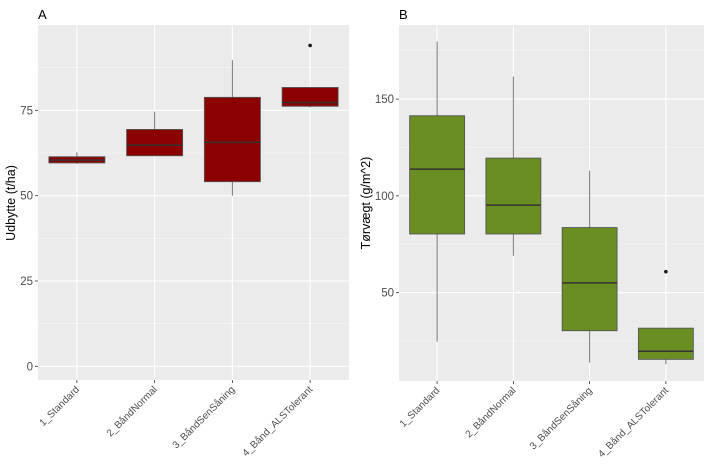 The width and height of the screenshot is (706, 467). What do you see at coordinates (420, 407) in the screenshot?
I see `panel-b-xtick-label: 1_Standard` at bounding box center [420, 407].